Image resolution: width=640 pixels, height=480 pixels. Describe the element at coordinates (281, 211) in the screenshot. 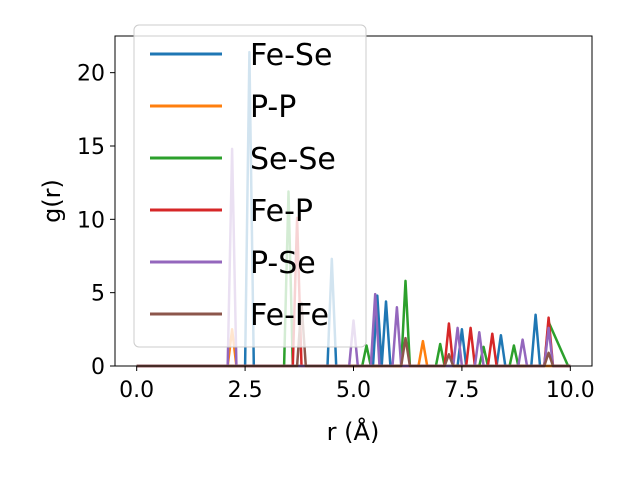

I see `legend-label-3: Fe-P` at that location.